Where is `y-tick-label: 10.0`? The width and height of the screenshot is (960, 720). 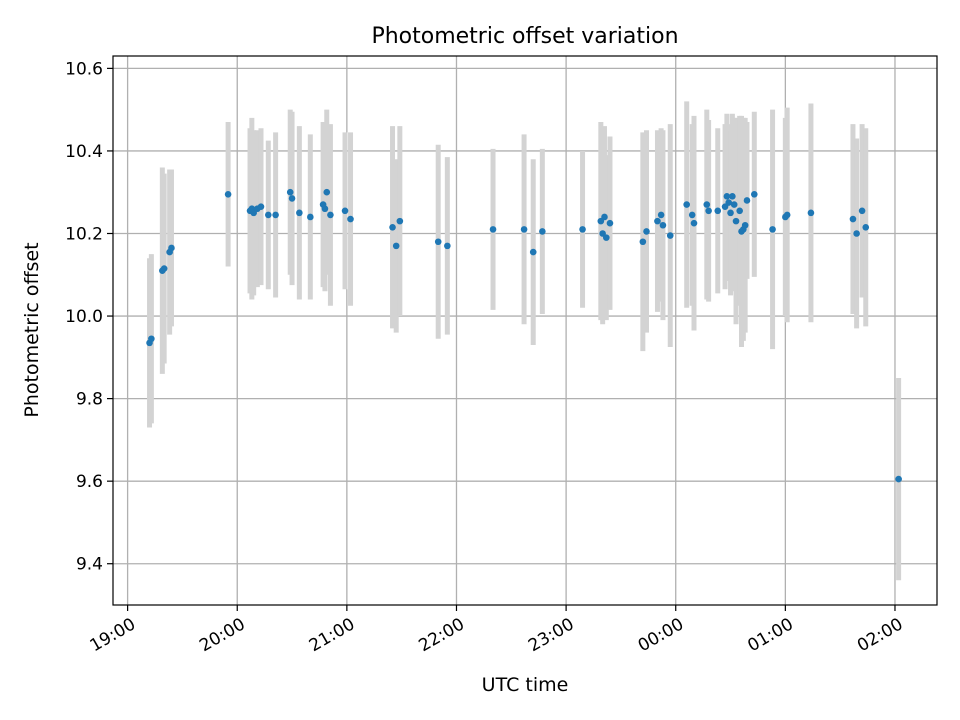
y-tick-label: 10.0 is located at coordinates (84, 317).